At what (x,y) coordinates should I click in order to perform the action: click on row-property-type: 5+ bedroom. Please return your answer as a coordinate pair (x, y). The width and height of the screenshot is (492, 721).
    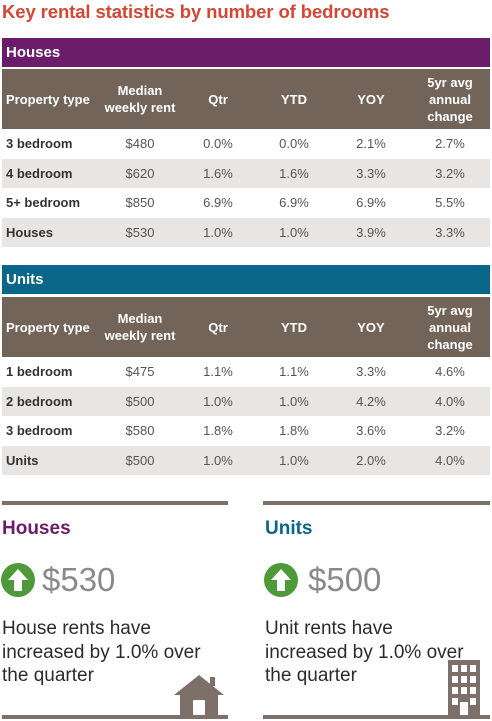
    Looking at the image, I should click on (43, 203).